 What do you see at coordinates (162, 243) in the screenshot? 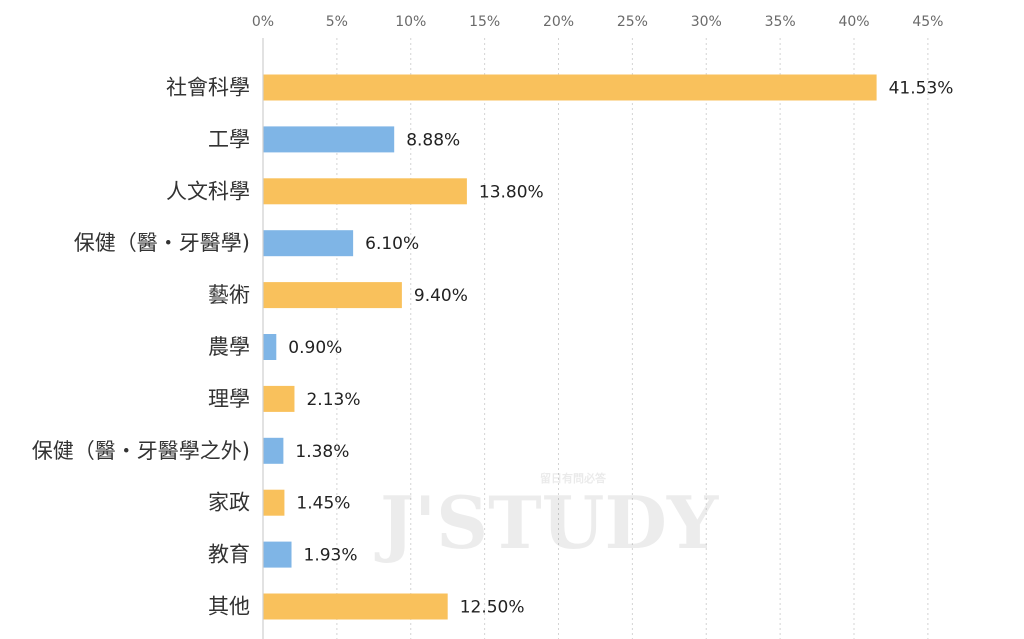
I see `category-label: 保健（醫・牙醫學)` at bounding box center [162, 243].